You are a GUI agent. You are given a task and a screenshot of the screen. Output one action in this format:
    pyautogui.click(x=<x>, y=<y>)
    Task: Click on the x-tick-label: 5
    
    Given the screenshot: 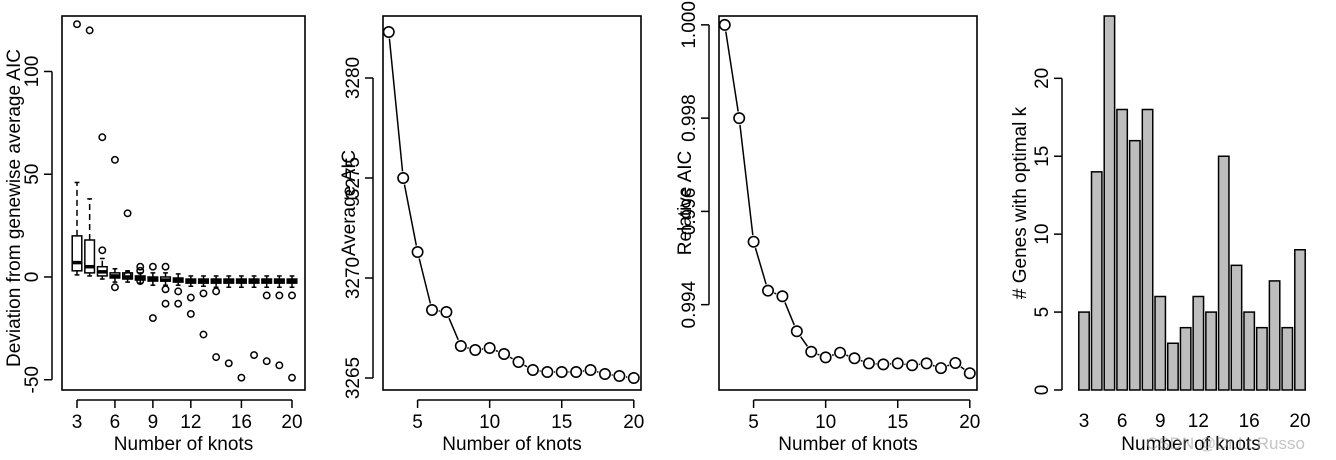 What is the action you would take?
    pyautogui.click(x=417, y=422)
    